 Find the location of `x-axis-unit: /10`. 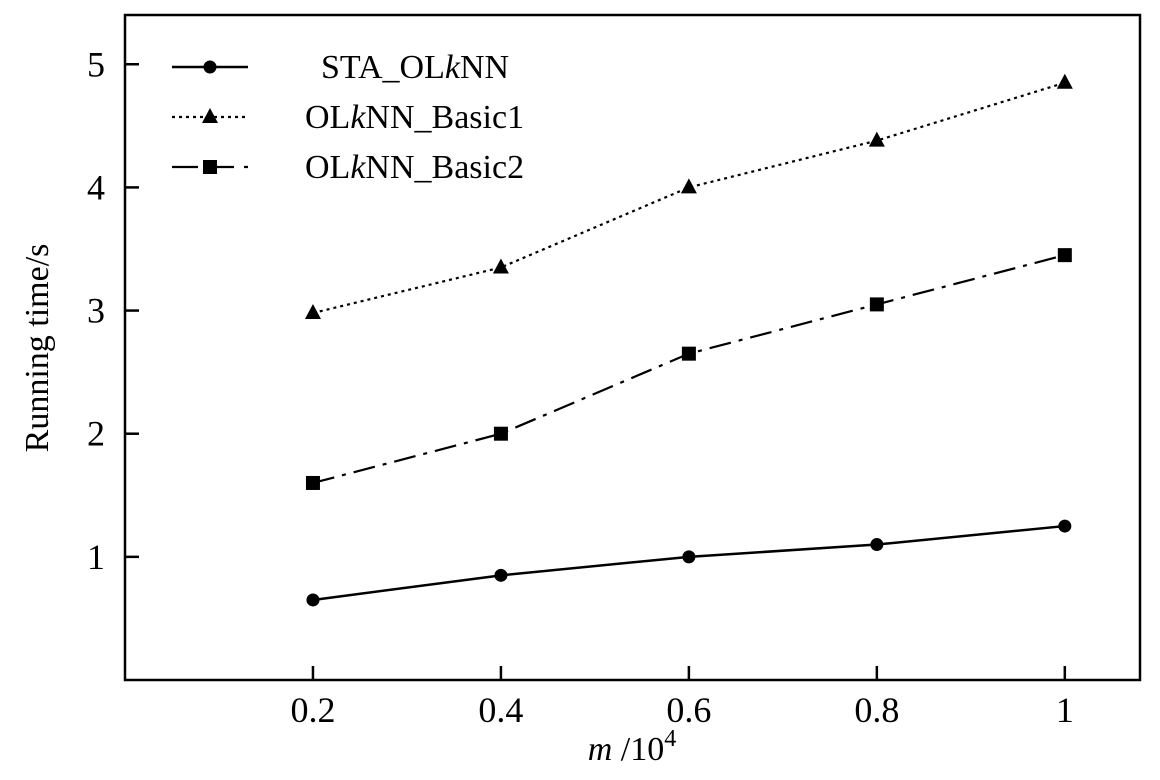

x-axis-unit: /10 is located at coordinates (638, 749).